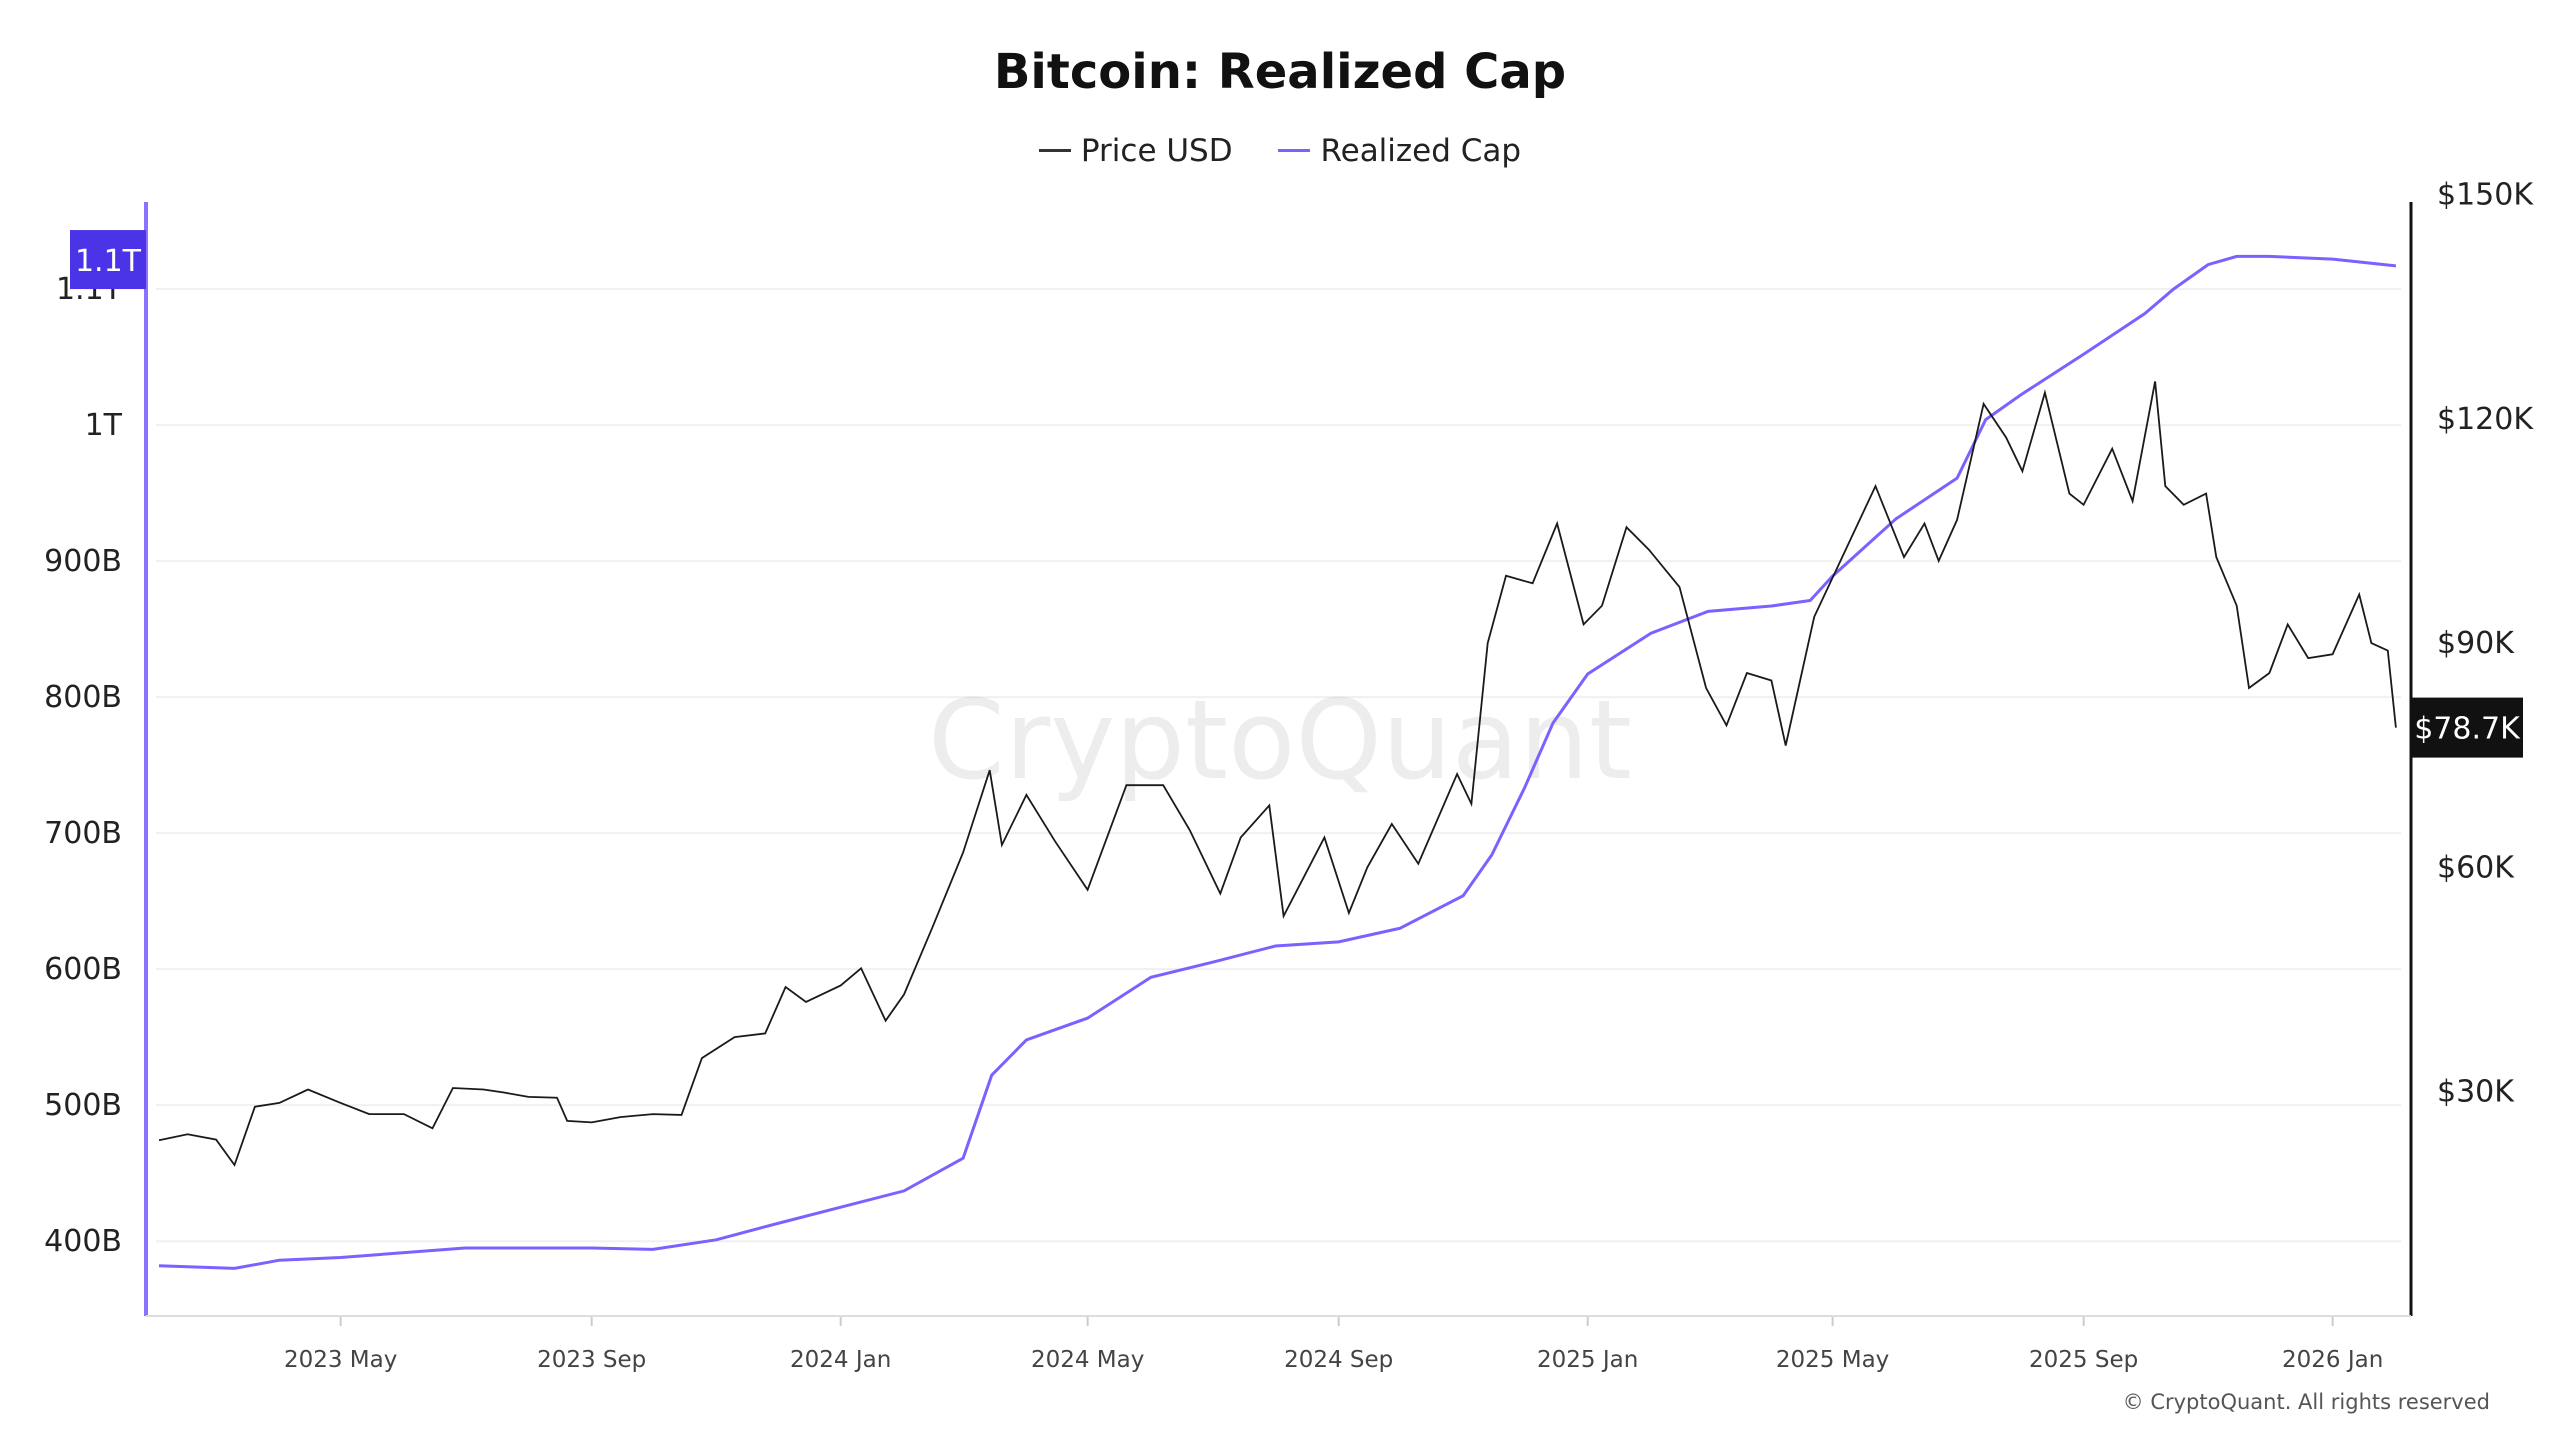  Describe the element at coordinates (1587, 1360) in the screenshot. I see `x-tick-label: 2025 Jan` at that location.